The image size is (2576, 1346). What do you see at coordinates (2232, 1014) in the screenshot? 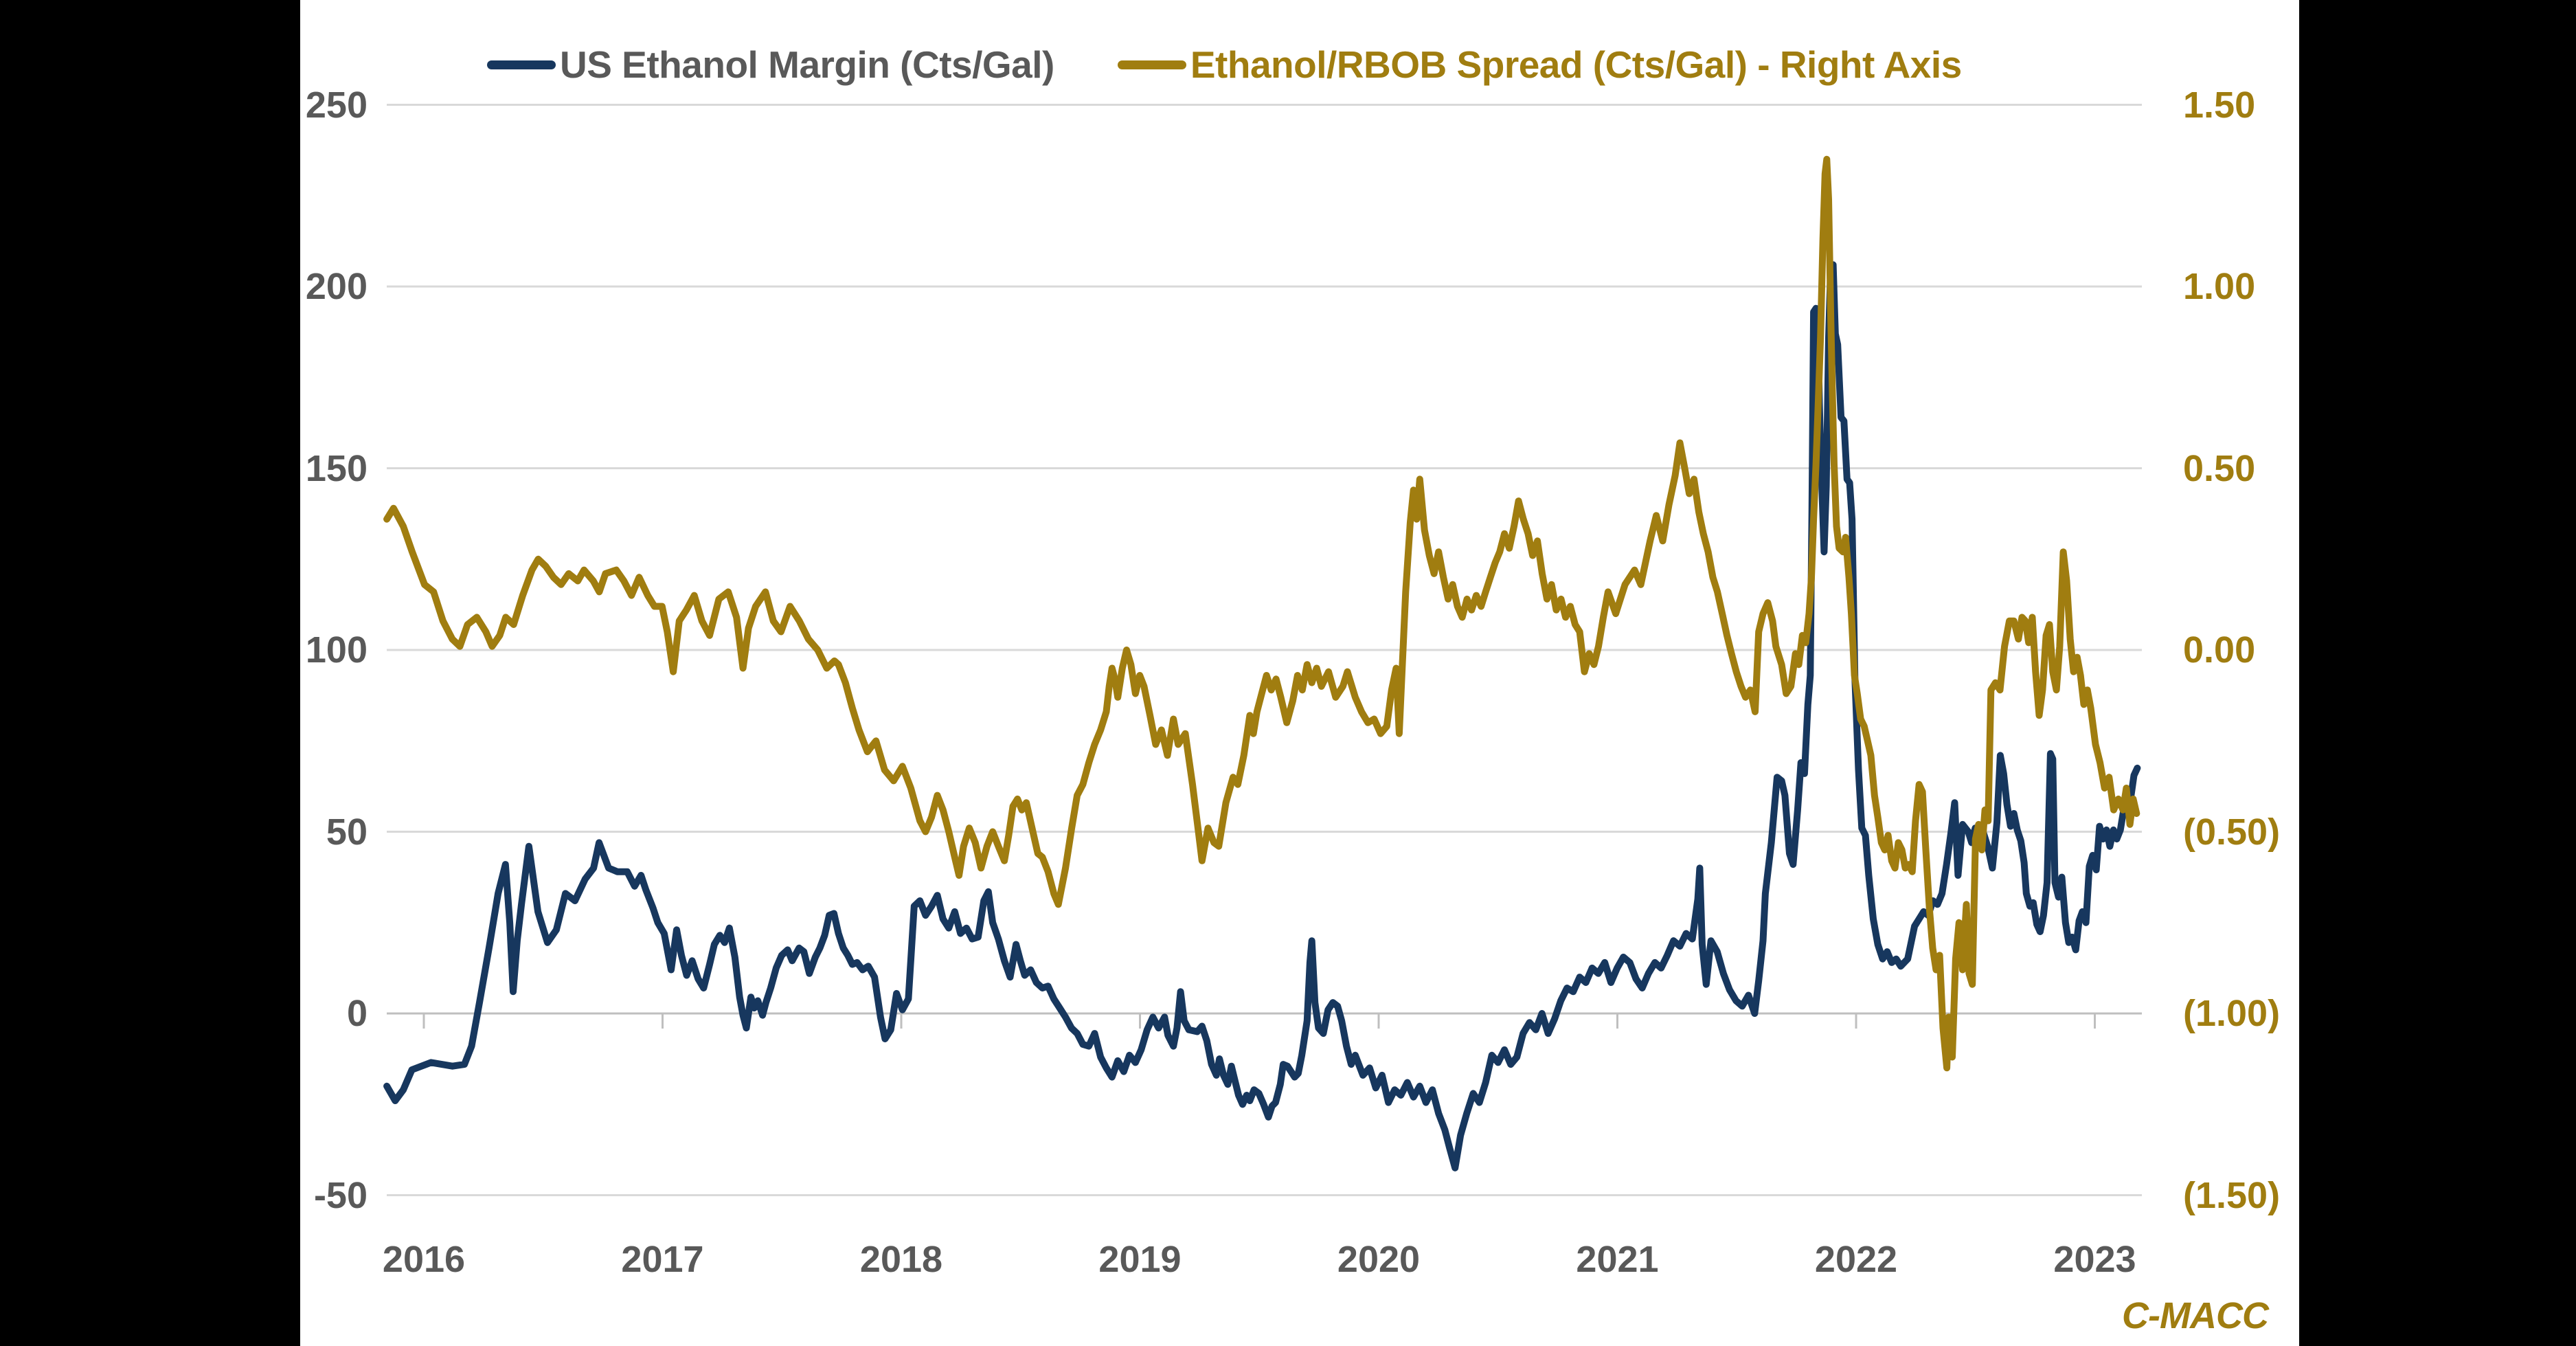
I see `right-axis-label-(1.00): (1.00)` at bounding box center [2232, 1014].